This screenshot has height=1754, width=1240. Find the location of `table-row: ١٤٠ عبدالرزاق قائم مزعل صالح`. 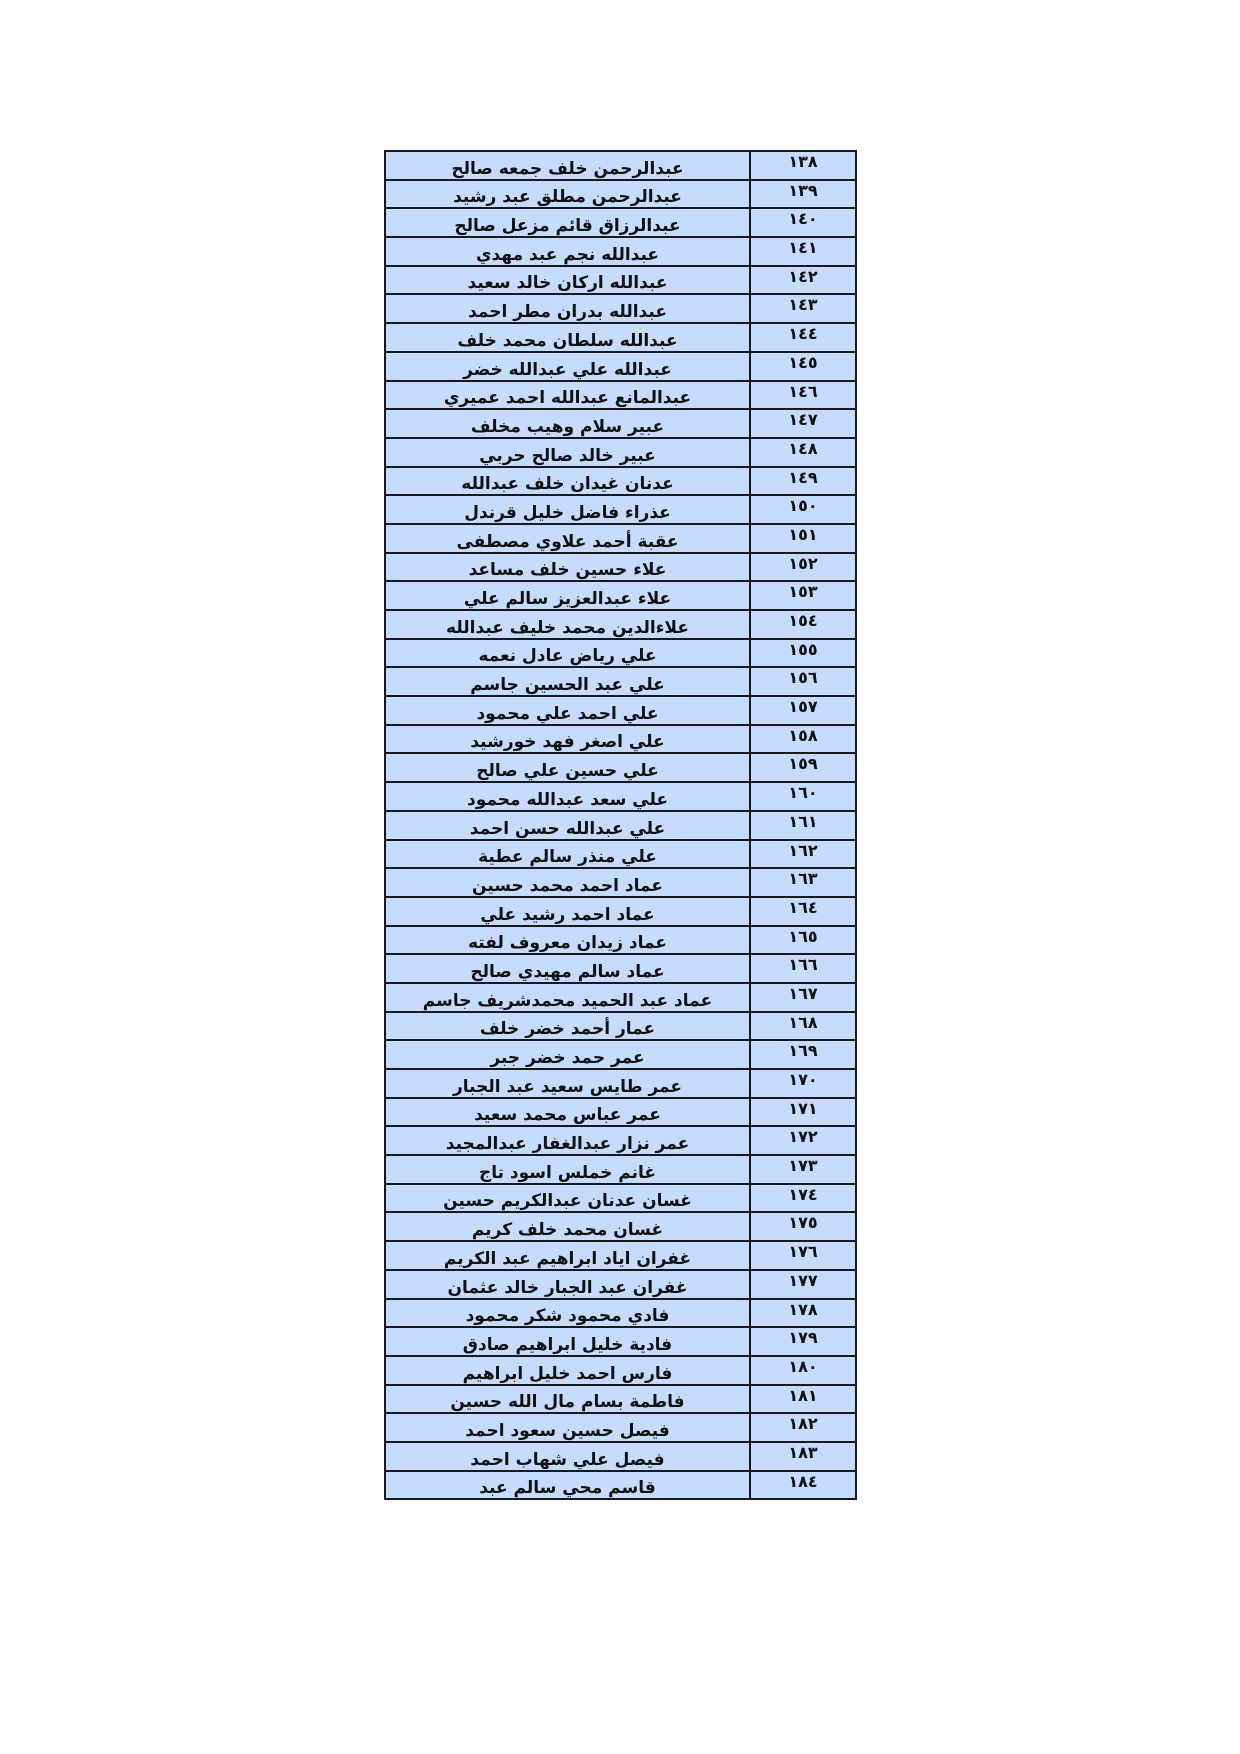

table-row: ١٤٠ عبدالرزاق قائم مزعل صالح is located at coordinates (620, 223).